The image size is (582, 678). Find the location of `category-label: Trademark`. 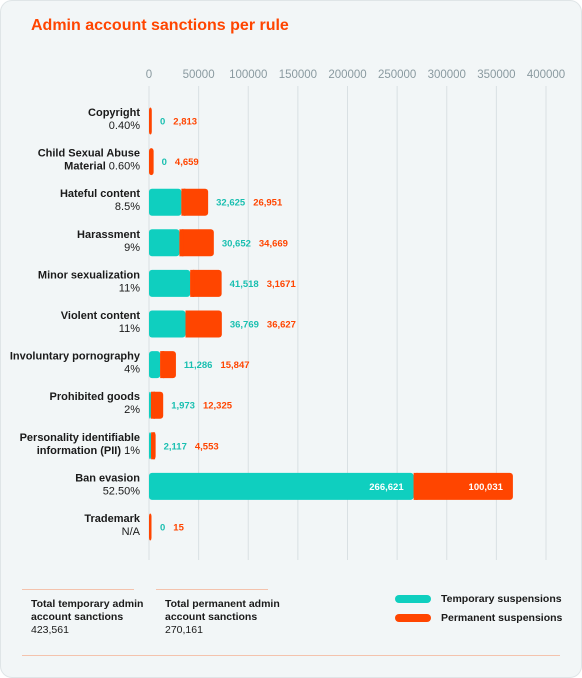

category-label: Trademark is located at coordinates (112, 519).